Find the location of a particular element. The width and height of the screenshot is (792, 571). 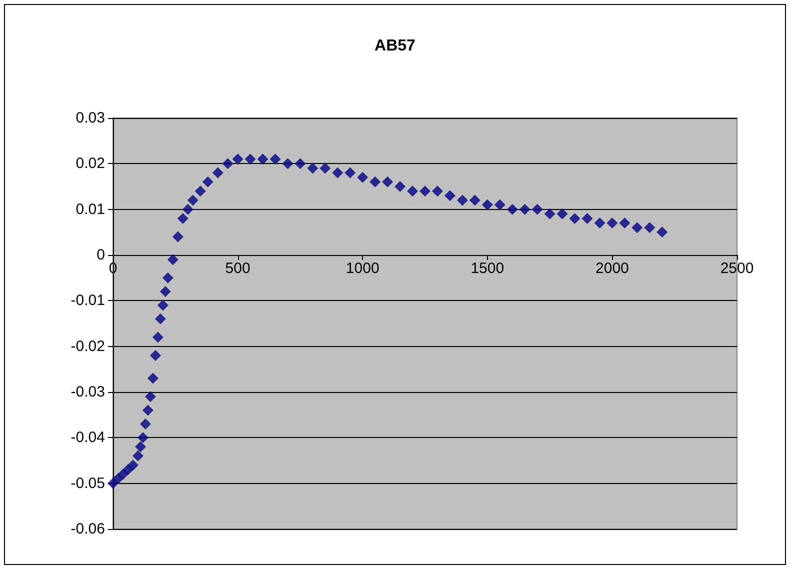

y-tick-label: 0.02 is located at coordinates (90, 163).